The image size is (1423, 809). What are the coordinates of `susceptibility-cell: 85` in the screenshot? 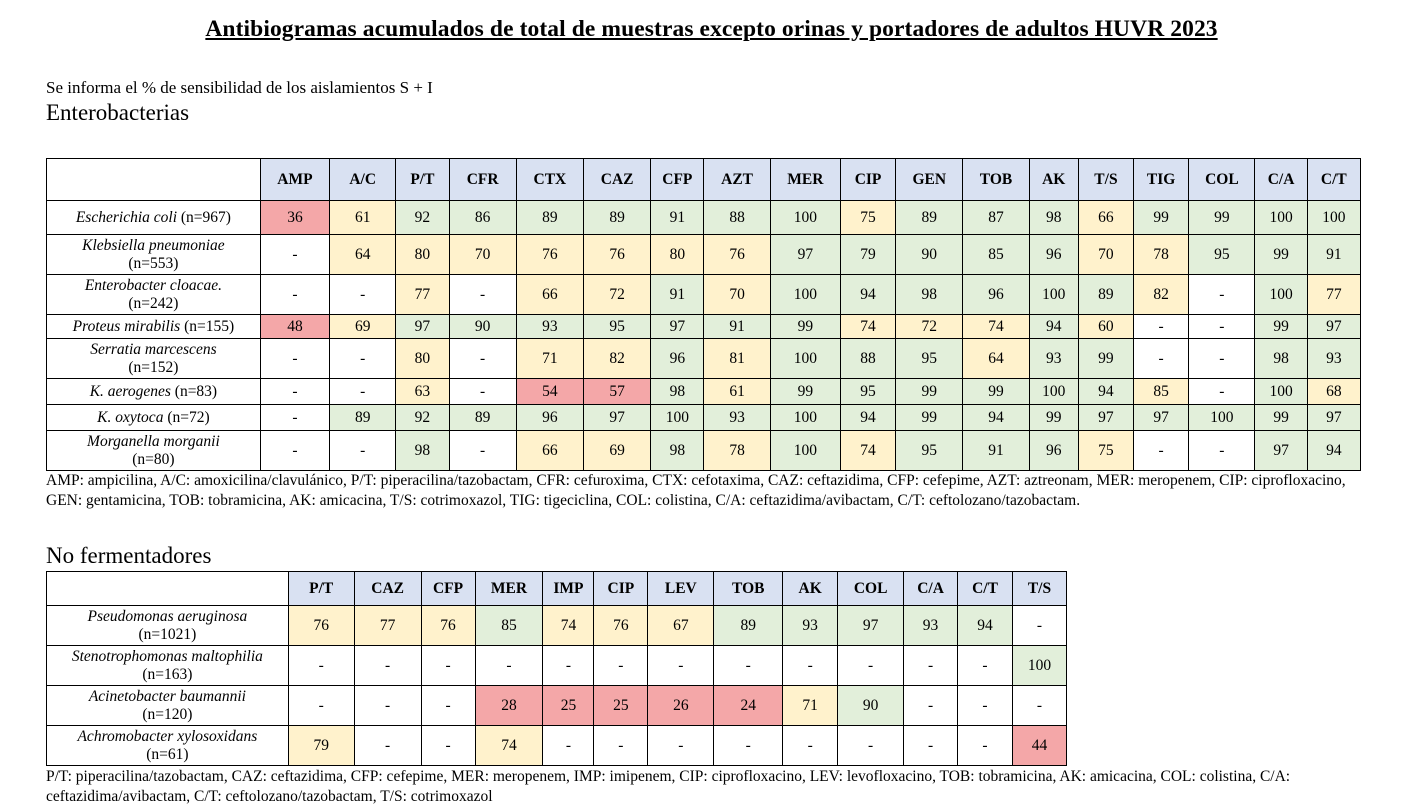 It's located at (996, 254).